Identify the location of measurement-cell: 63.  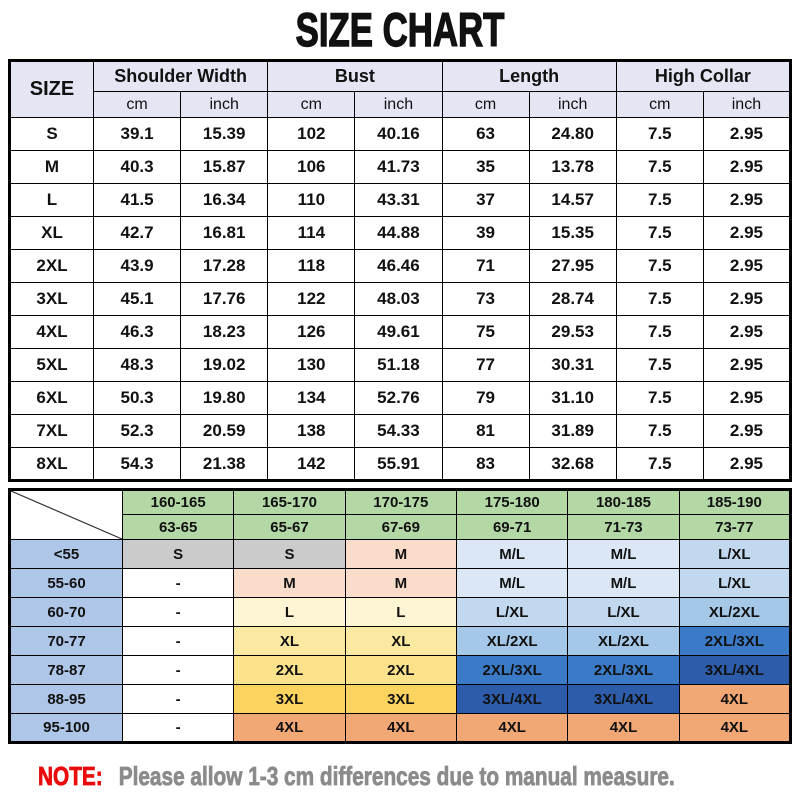
(485, 134).